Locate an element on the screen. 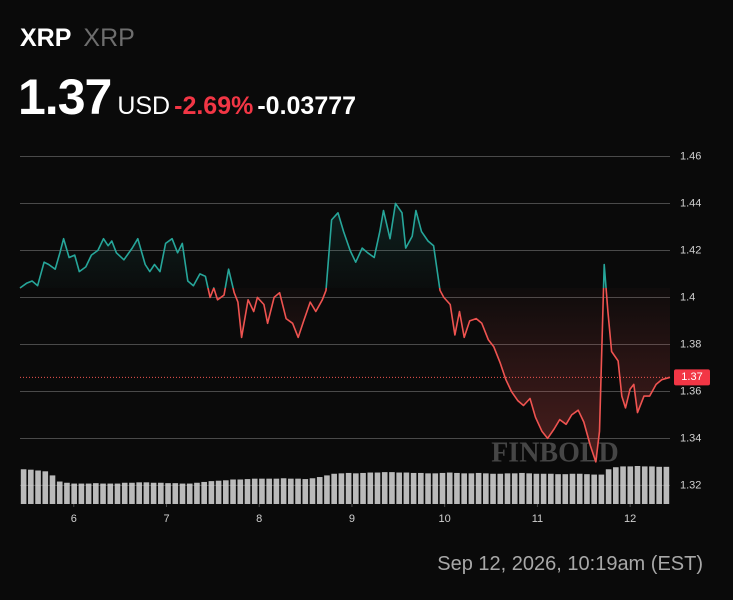  y-tick-label: 1.36 is located at coordinates (690, 391).